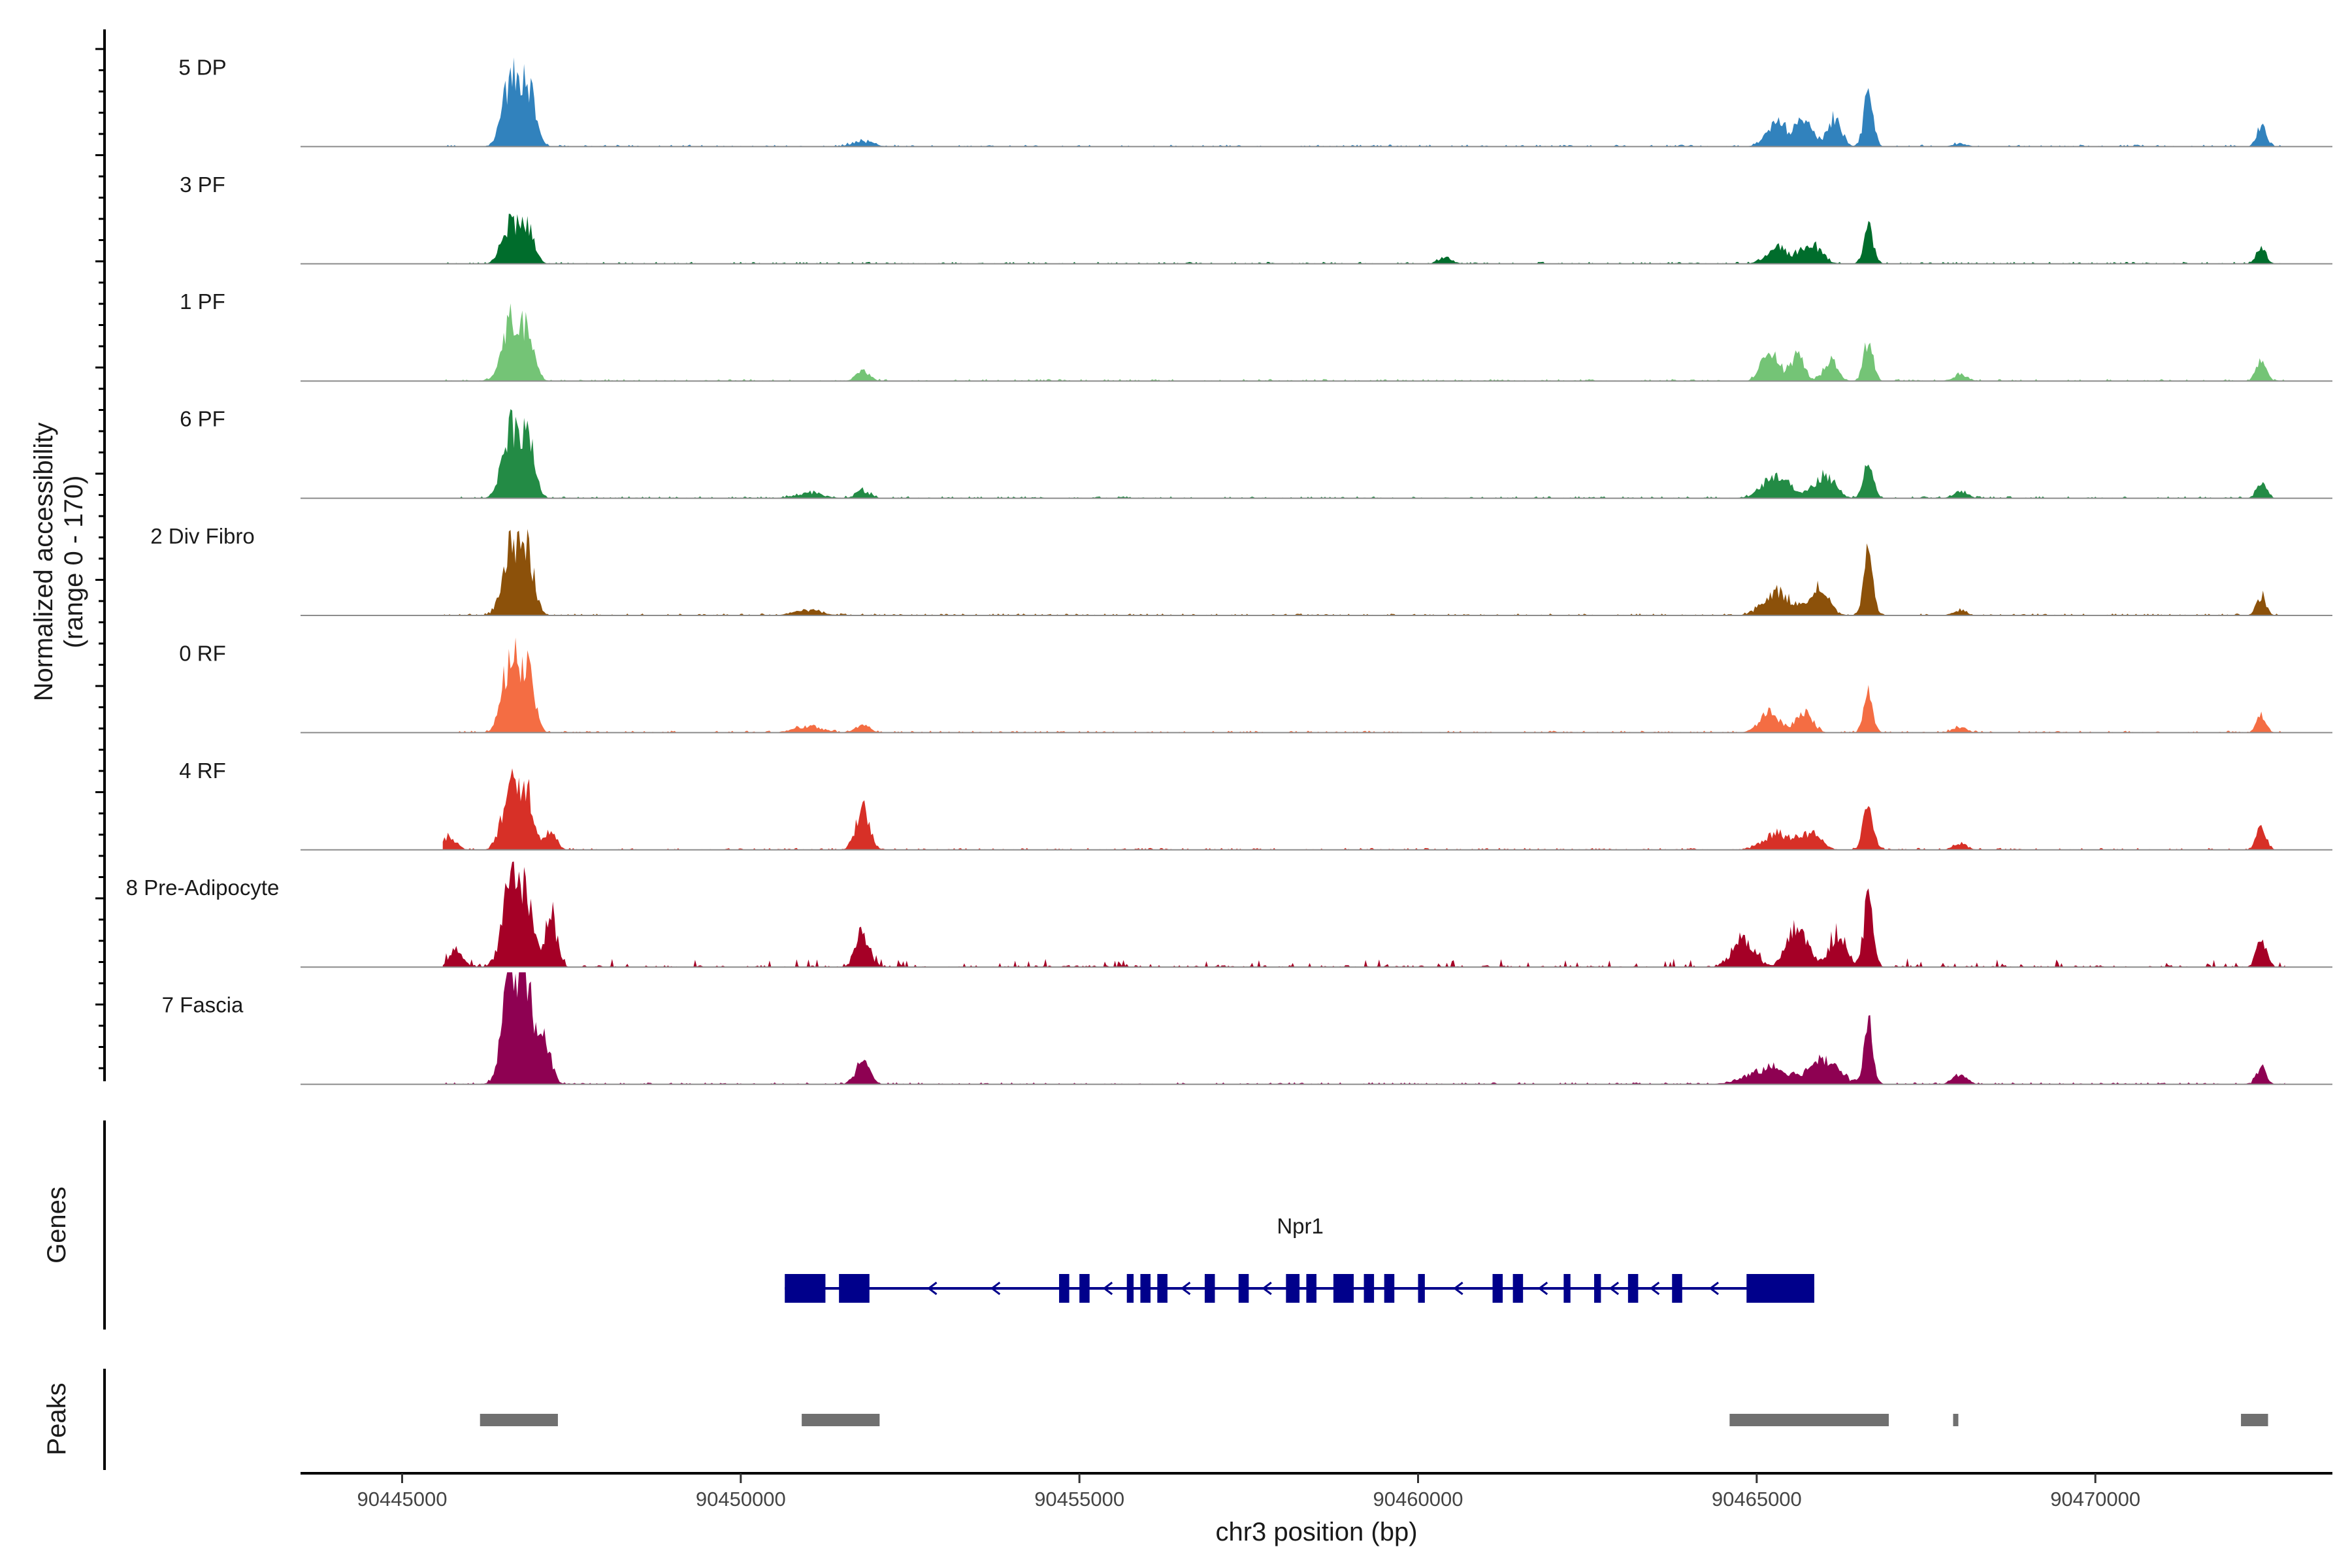 Image resolution: width=2352 pixels, height=1568 pixels. I want to click on genes-track: Npr1, so click(1299, 1258).